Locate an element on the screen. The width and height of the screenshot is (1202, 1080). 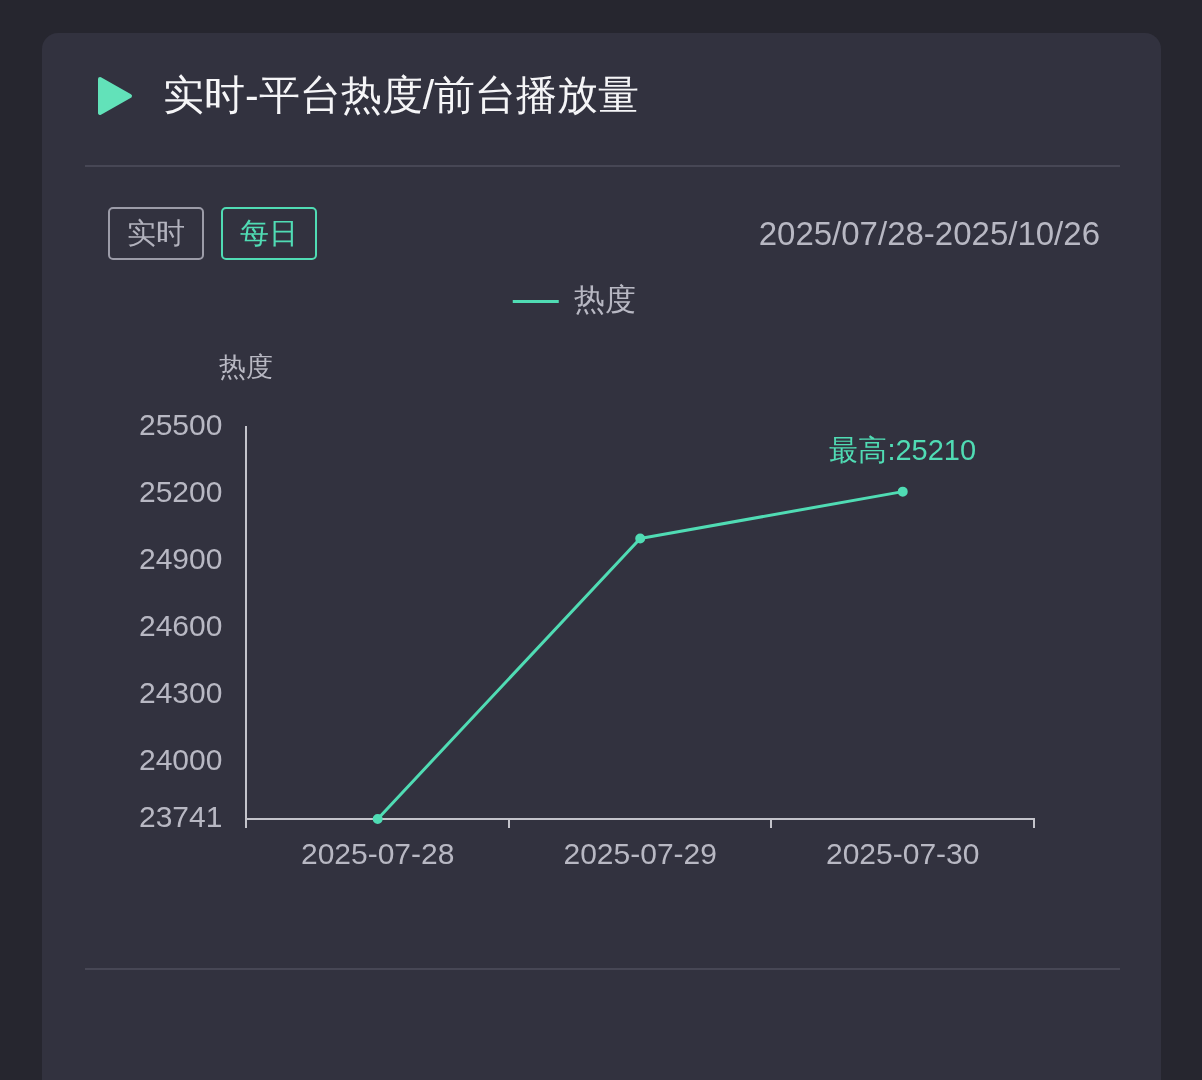
tab: 每日 is located at coordinates (269, 233).